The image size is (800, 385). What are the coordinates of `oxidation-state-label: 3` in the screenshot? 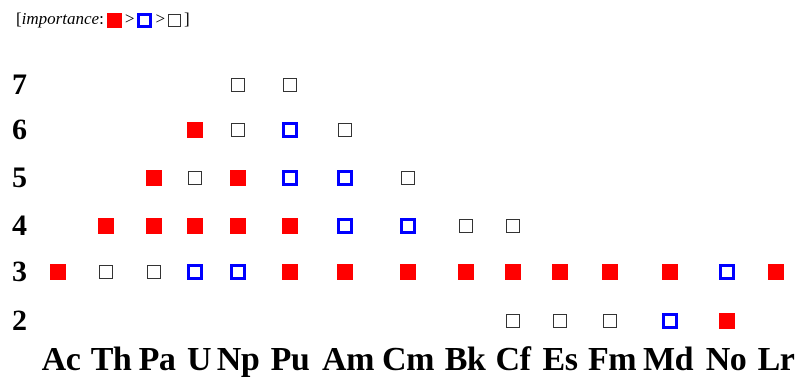 It's located at (19, 271).